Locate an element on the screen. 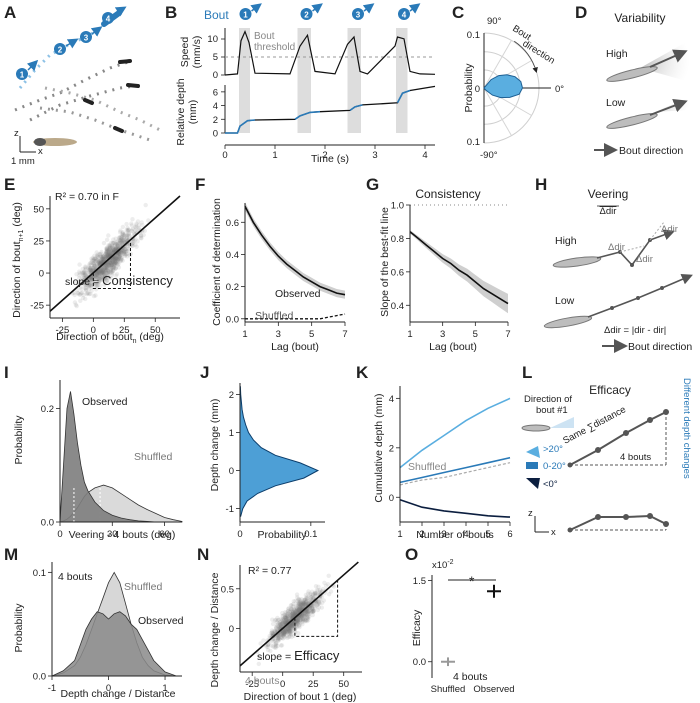  bout-badge-arrow is located at coordinates (368, 8).